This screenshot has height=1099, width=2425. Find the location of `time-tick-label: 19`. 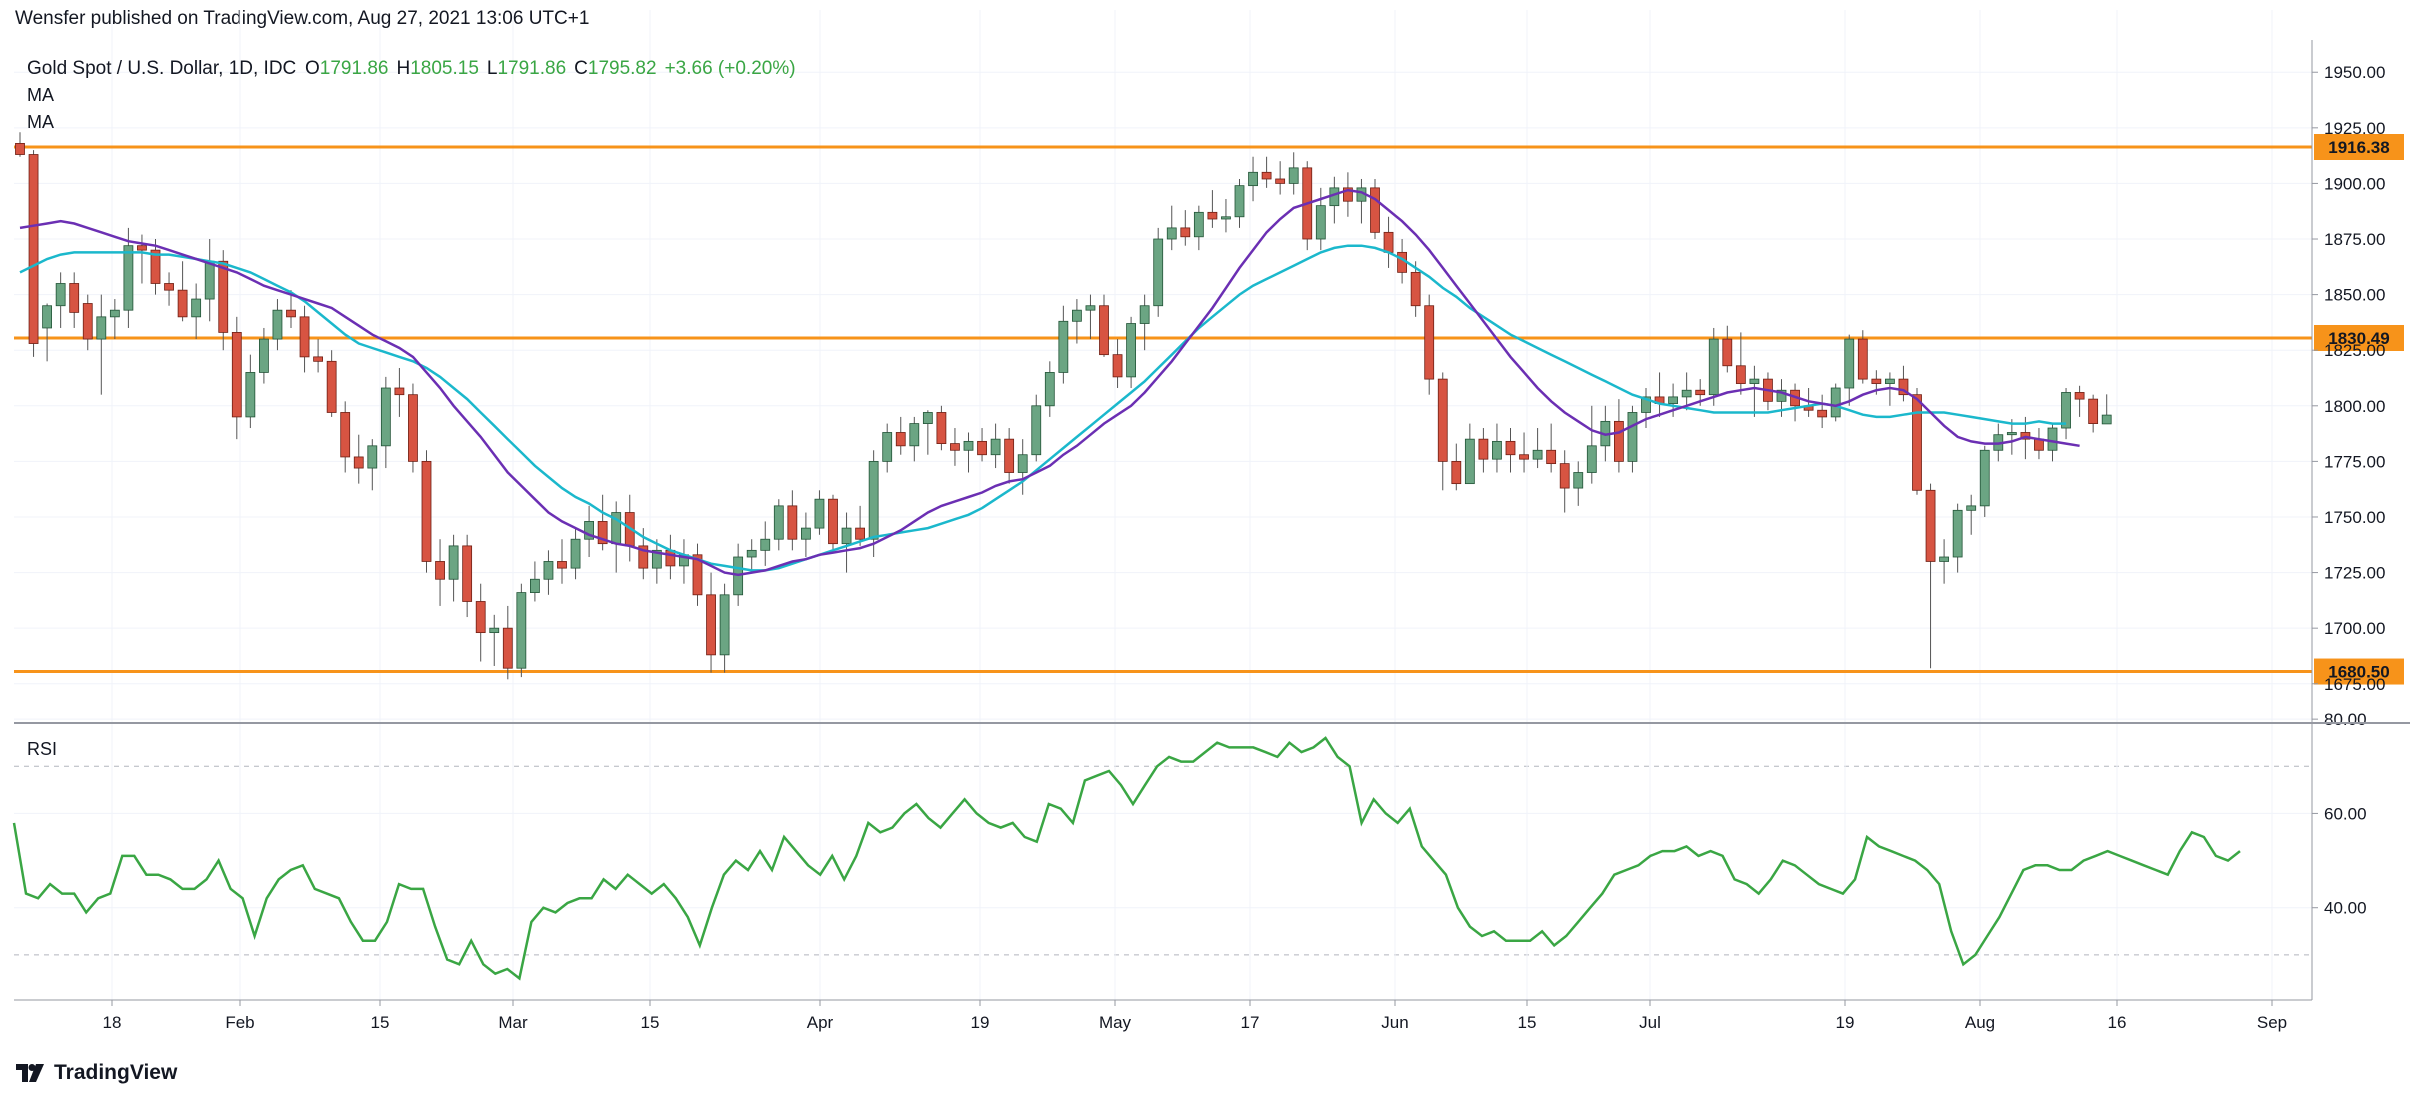

time-tick-label: 19 is located at coordinates (1845, 1022).